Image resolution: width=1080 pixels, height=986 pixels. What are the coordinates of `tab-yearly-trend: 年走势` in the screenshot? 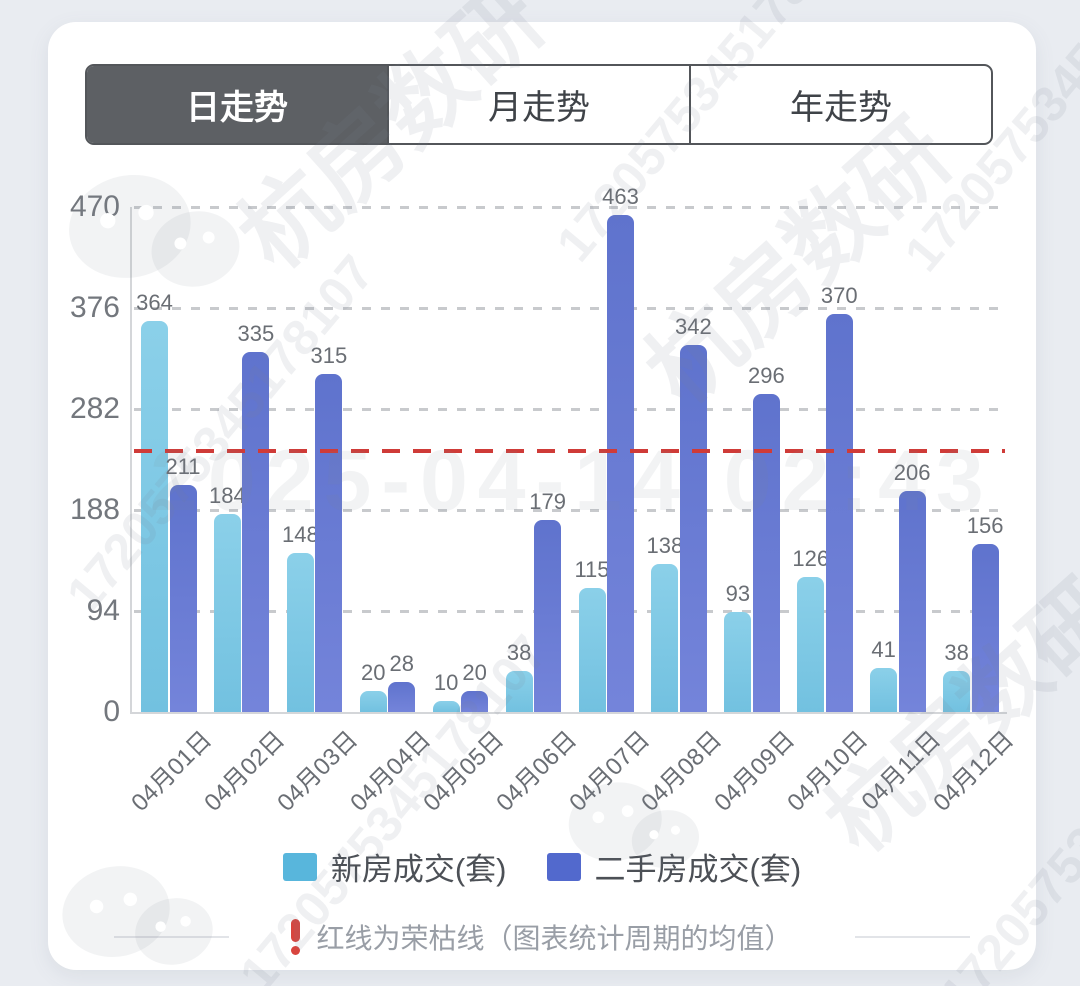 It's located at (840, 104).